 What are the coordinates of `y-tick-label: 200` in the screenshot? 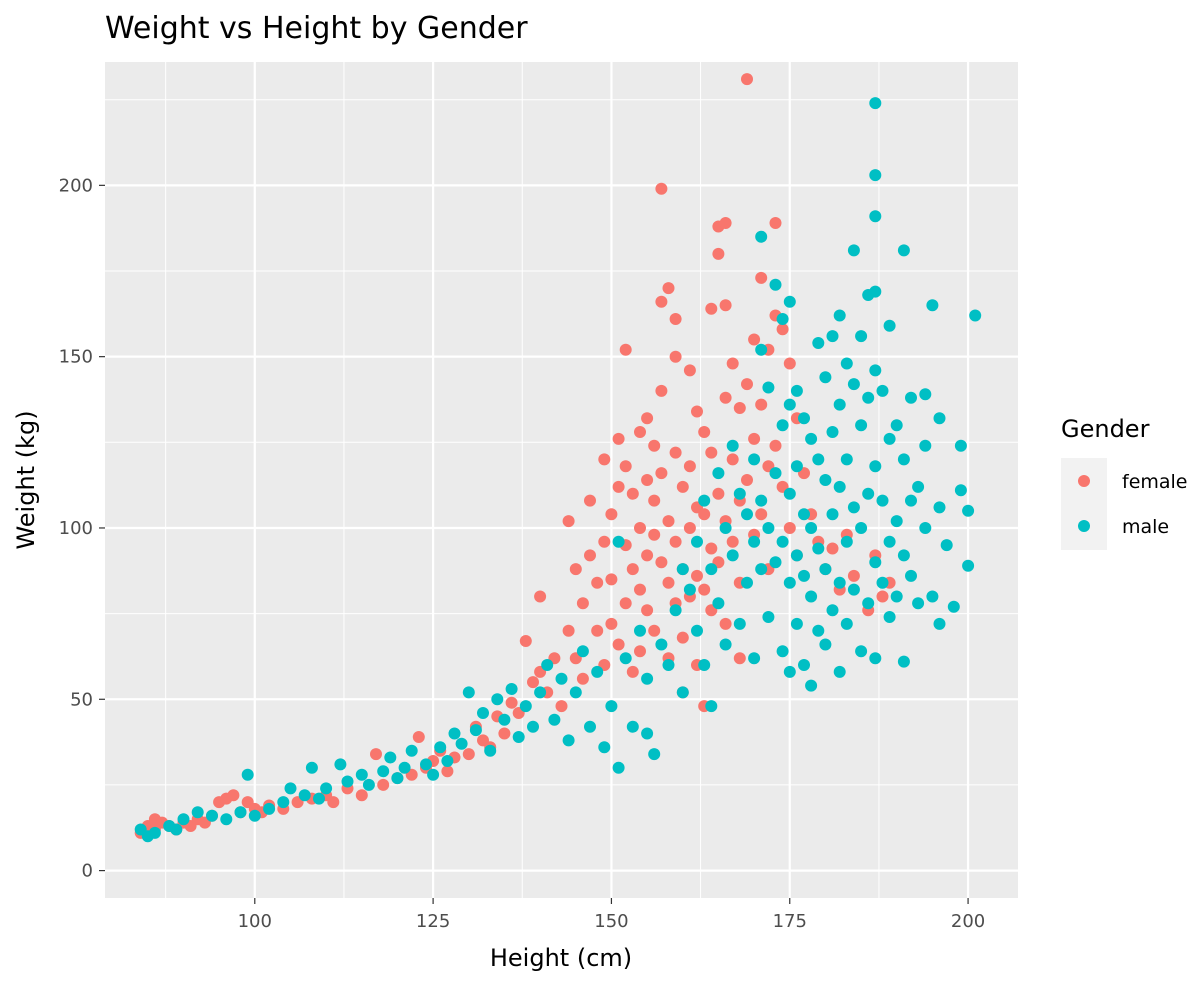 It's located at (76, 185).